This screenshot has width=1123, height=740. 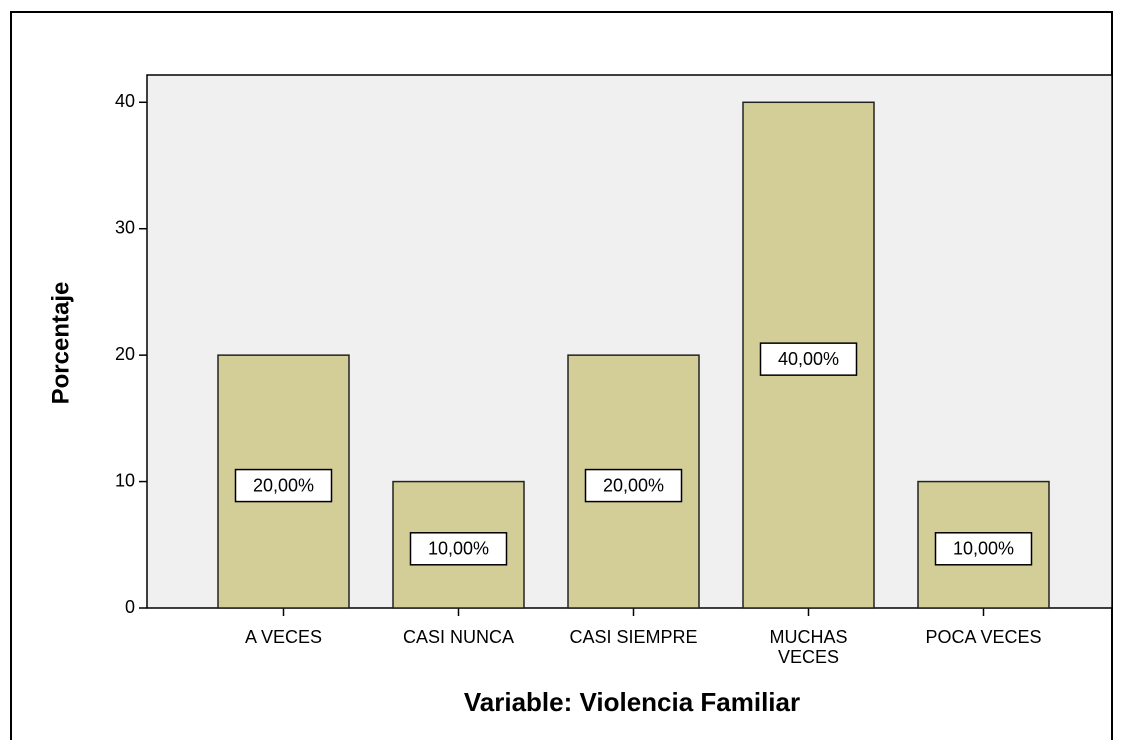 What do you see at coordinates (125, 354) in the screenshot?
I see `y-tick-label: 20` at bounding box center [125, 354].